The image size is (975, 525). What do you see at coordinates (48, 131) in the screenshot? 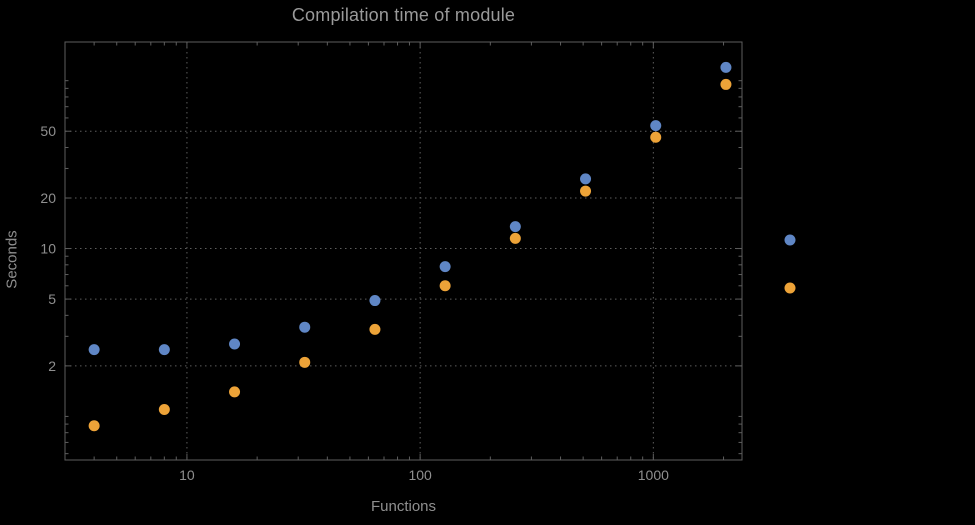
I see `y-tick-label: 50` at bounding box center [48, 131].